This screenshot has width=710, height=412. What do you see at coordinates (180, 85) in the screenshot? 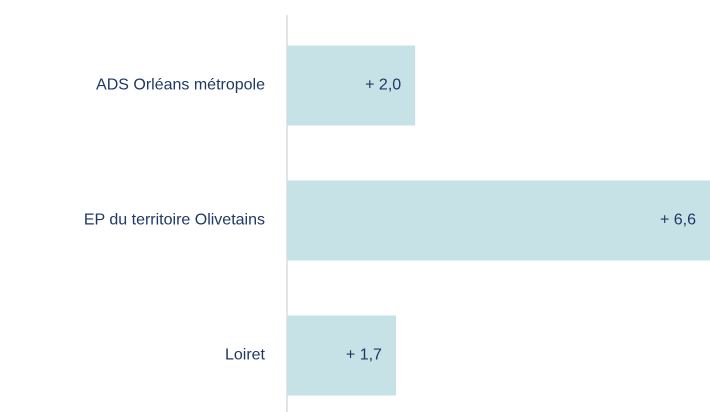
I see `category-label: ADS Orléans métropole` at bounding box center [180, 85].